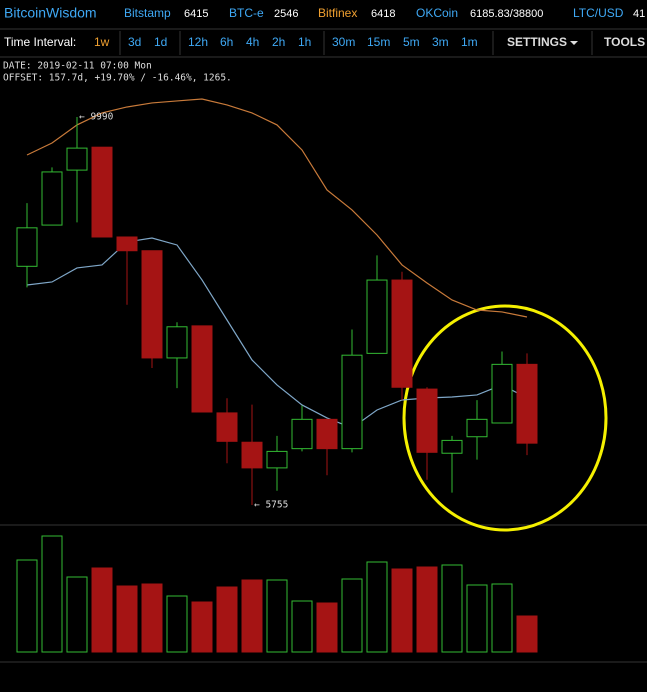 This screenshot has width=647, height=692. What do you see at coordinates (117, 78) in the screenshot?
I see `offset-info: OFFSET: 157.7d, +19.70% / -16.46%, 1265.` at bounding box center [117, 78].